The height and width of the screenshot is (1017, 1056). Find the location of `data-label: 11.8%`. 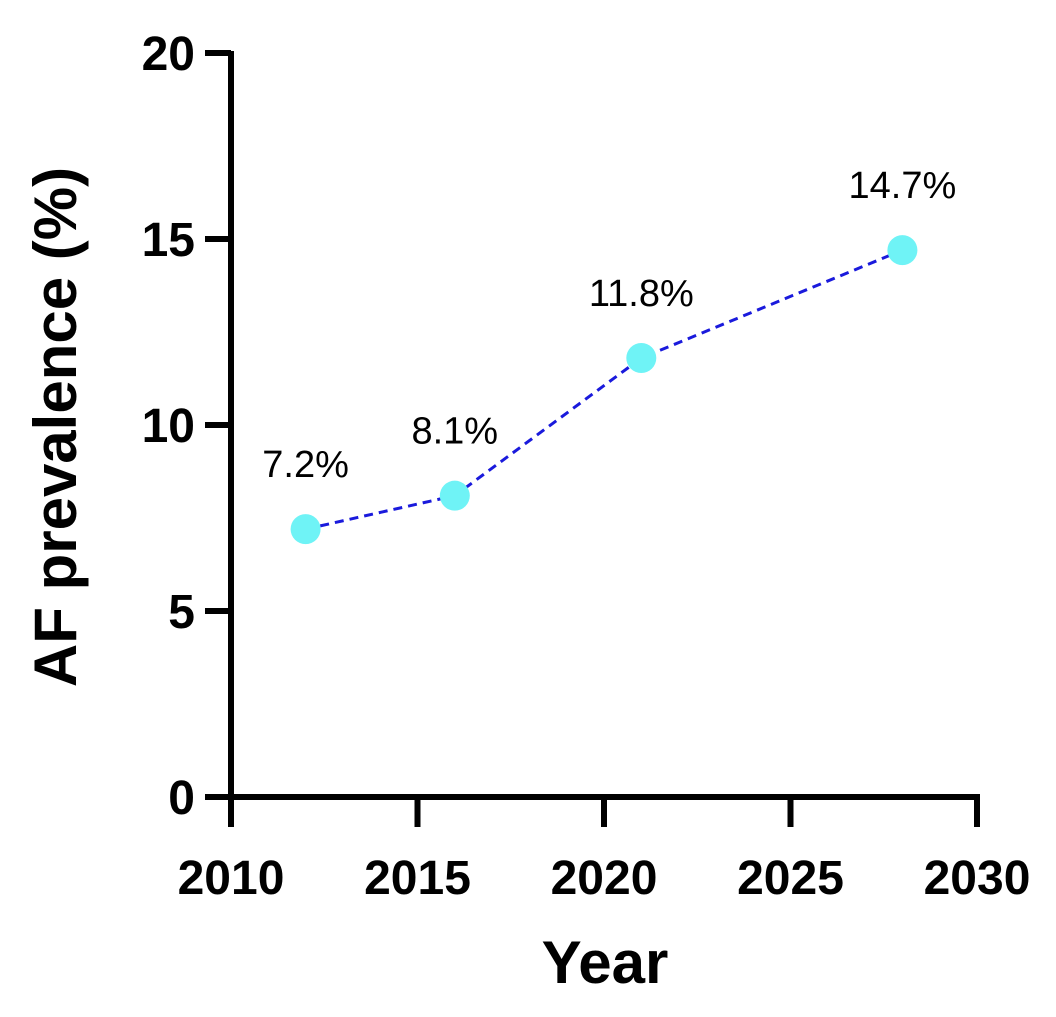

data-label: 11.8% is located at coordinates (641, 294).